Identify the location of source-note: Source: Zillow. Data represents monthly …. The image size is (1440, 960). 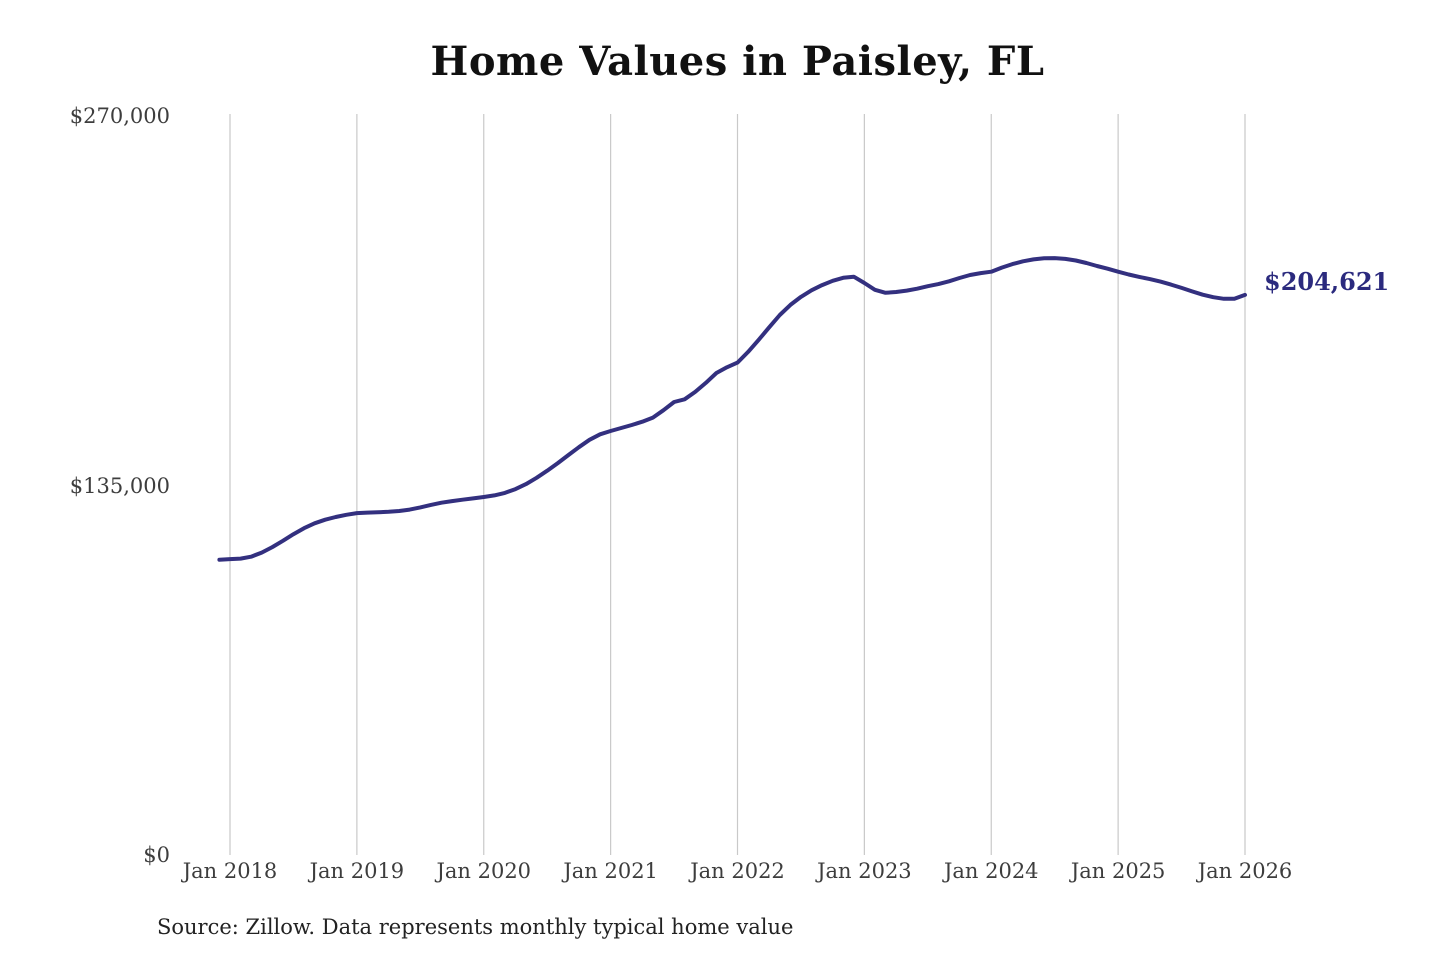
(475, 927).